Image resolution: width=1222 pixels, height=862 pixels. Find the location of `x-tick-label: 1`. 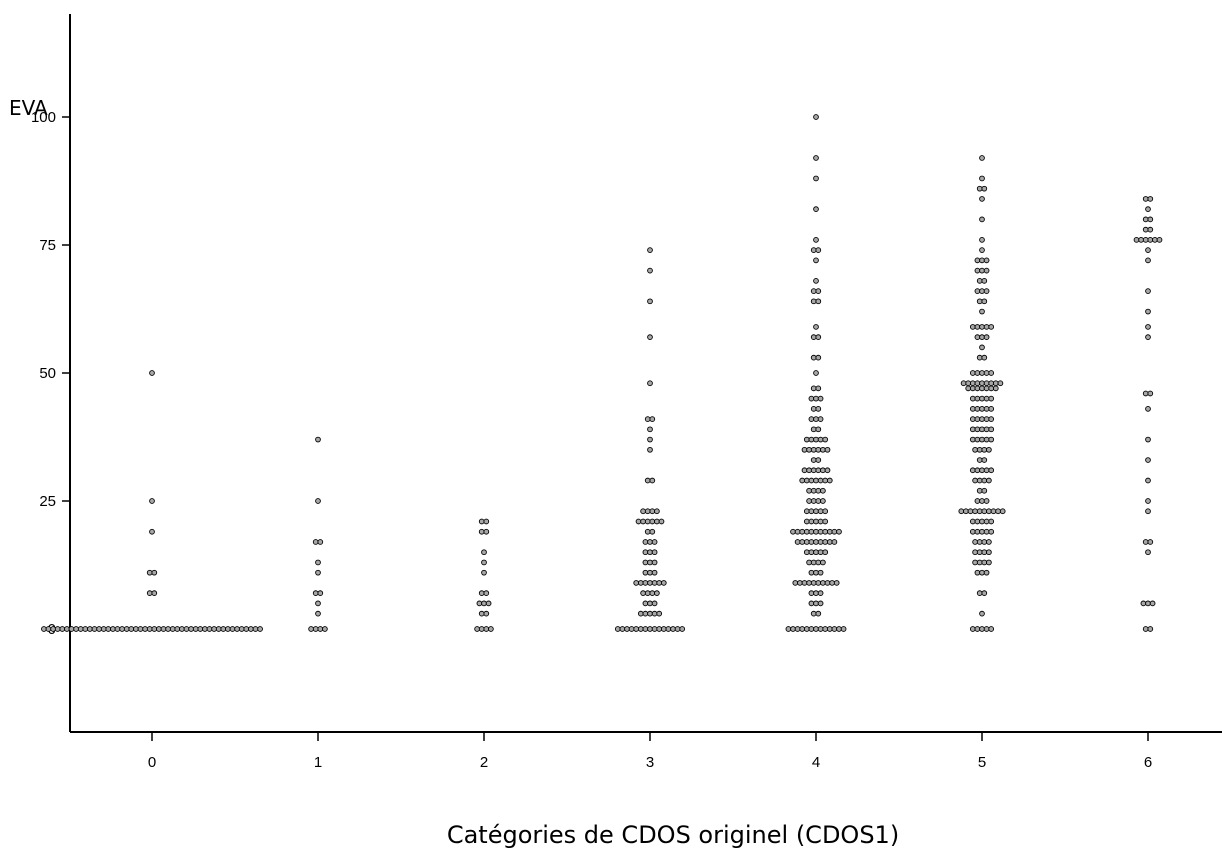

x-tick-label: 1 is located at coordinates (318, 762).